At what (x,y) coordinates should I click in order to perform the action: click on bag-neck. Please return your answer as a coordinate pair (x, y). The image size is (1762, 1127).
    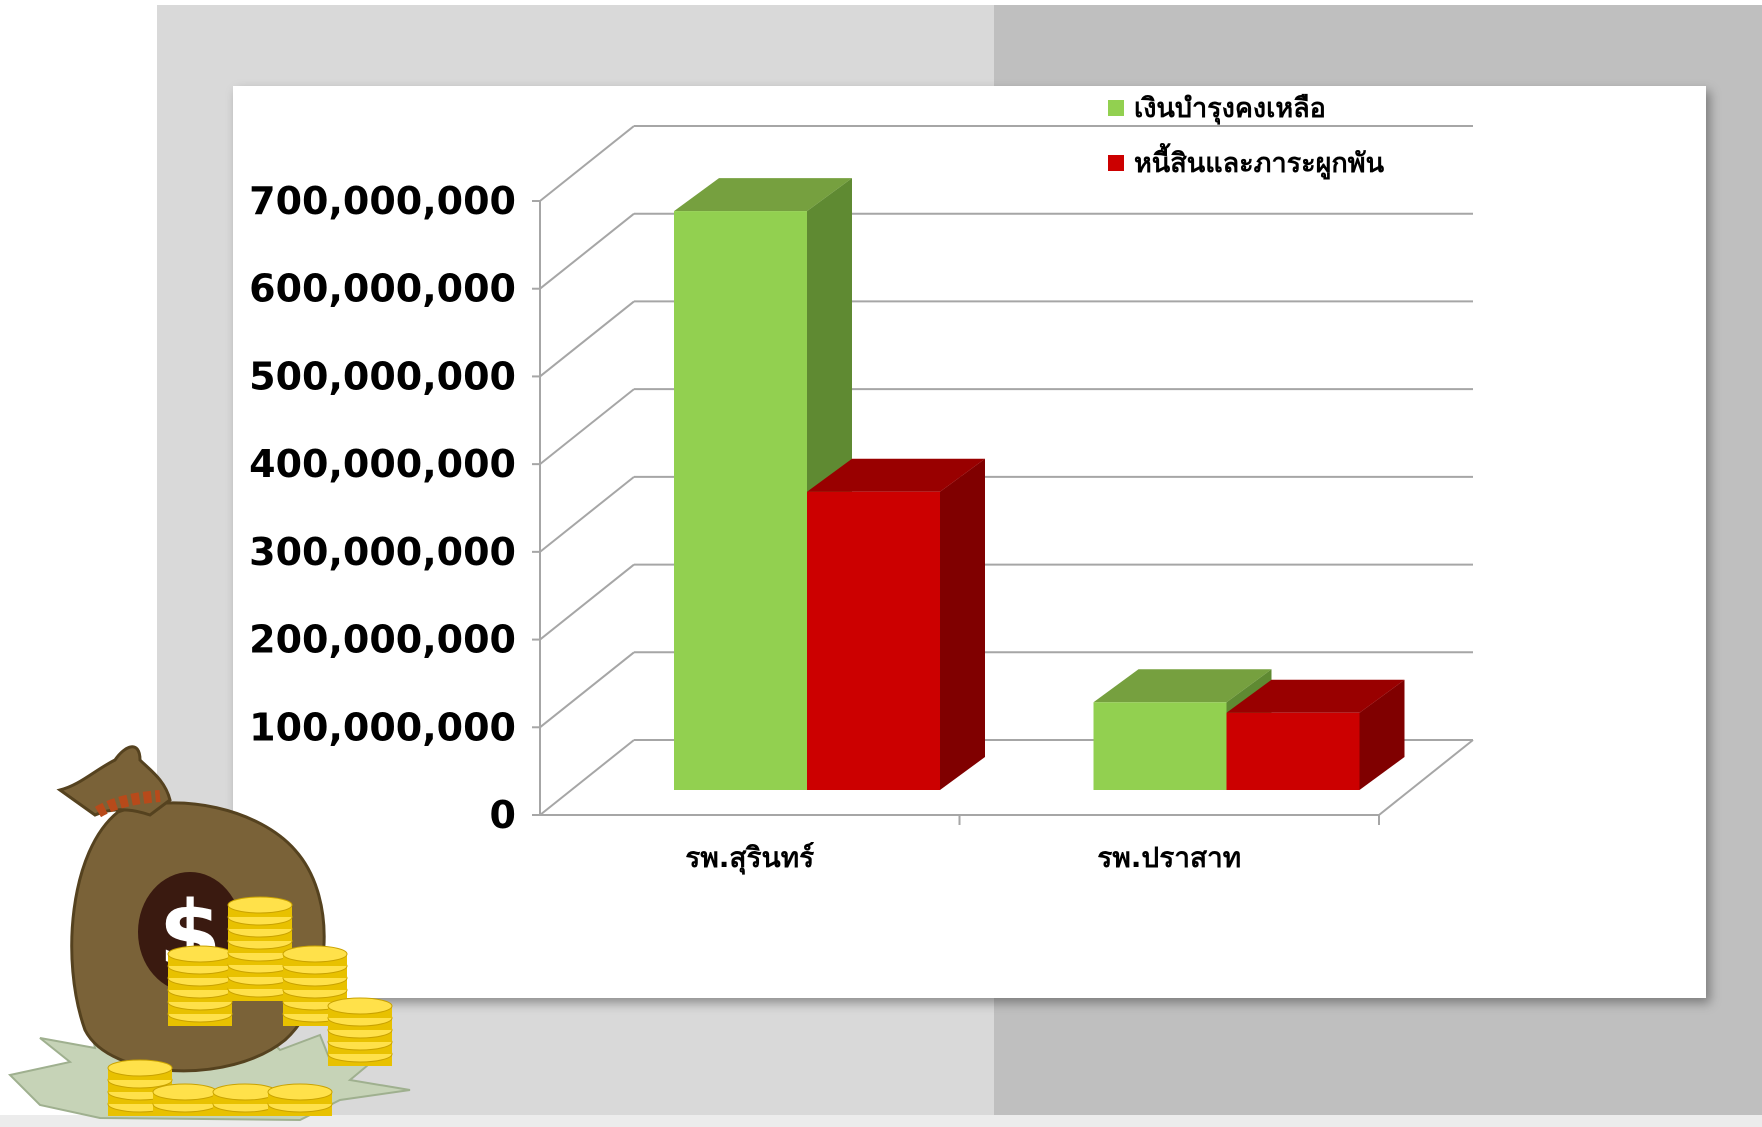
    Looking at the image, I should click on (114, 781).